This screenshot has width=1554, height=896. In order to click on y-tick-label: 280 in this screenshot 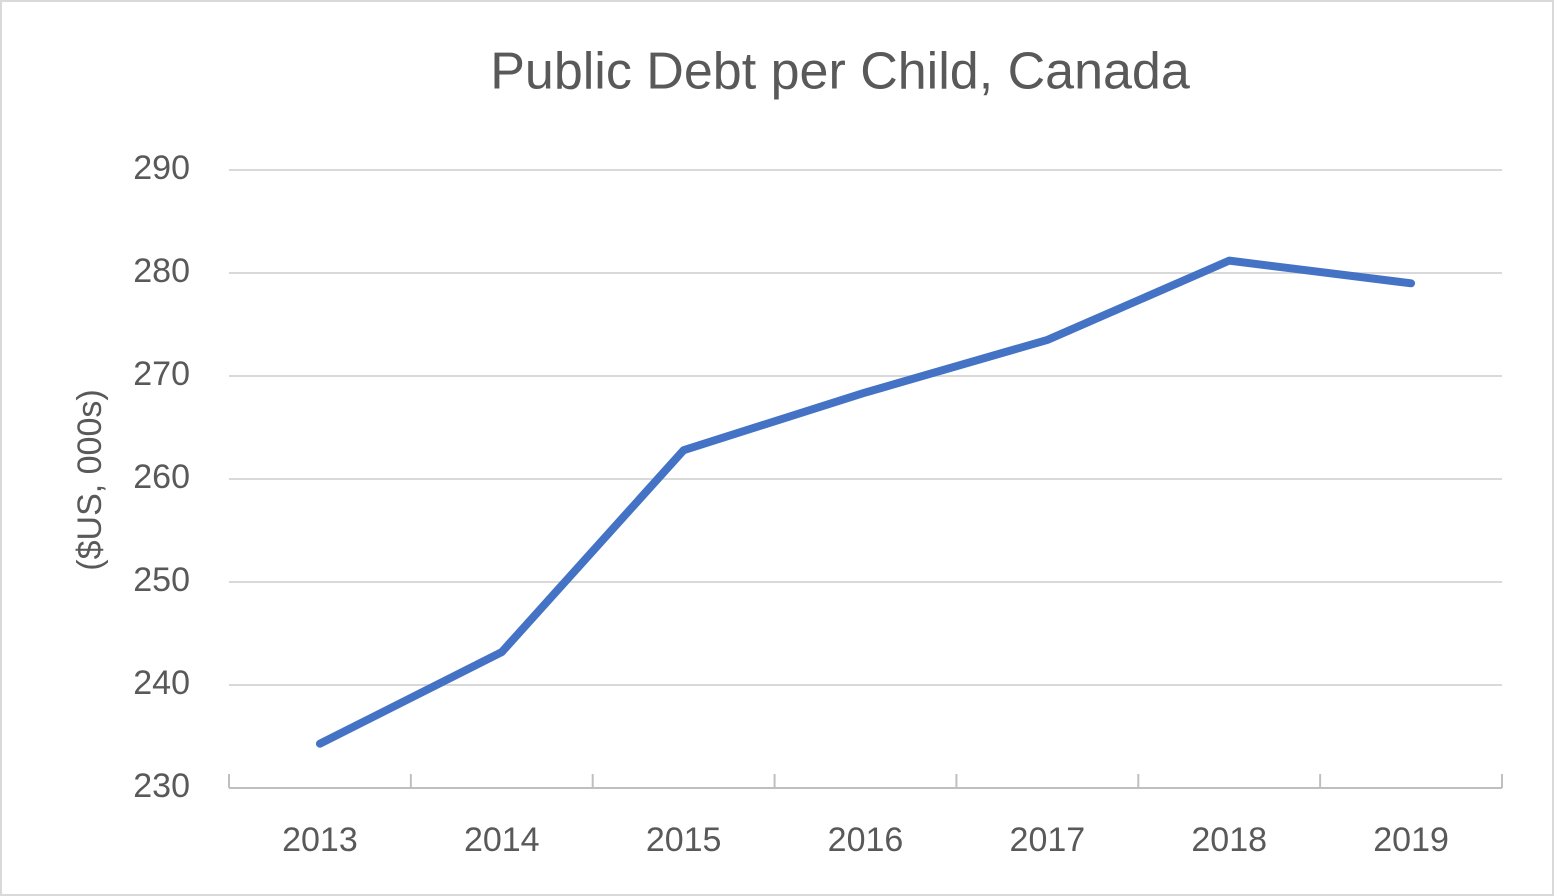, I will do `click(161, 271)`.